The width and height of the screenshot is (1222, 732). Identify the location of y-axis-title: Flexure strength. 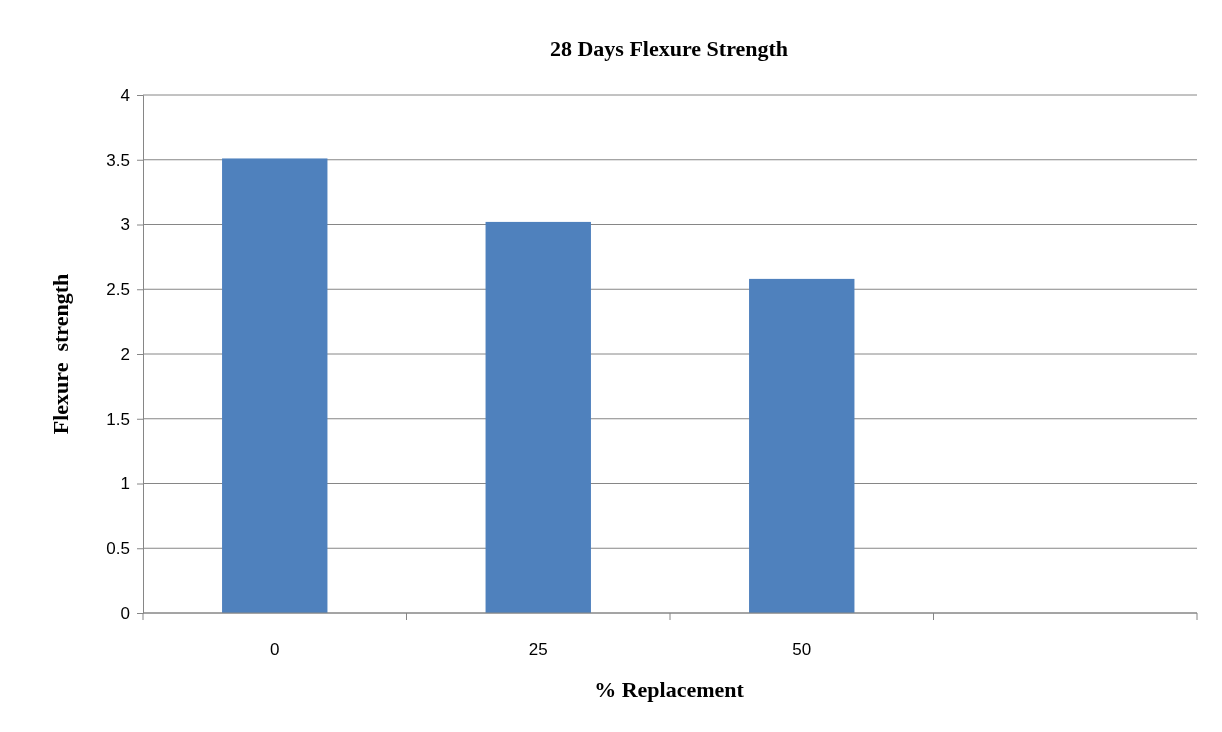
(60, 354).